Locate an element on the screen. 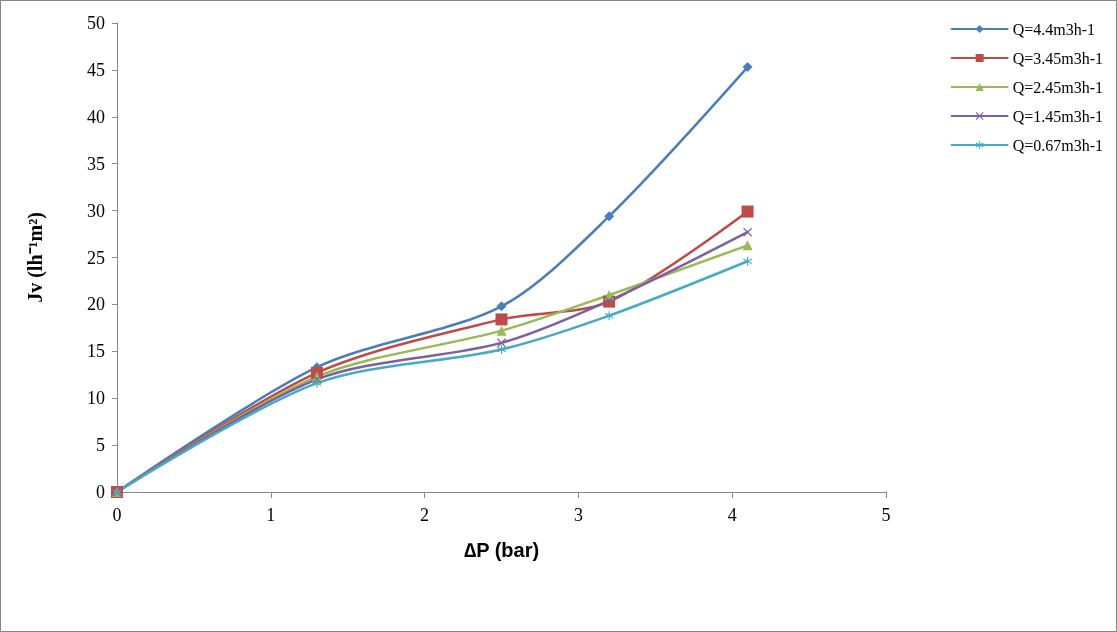 This screenshot has width=1117, height=632. legend-label: Q=4.4m3h-1 is located at coordinates (1054, 29).